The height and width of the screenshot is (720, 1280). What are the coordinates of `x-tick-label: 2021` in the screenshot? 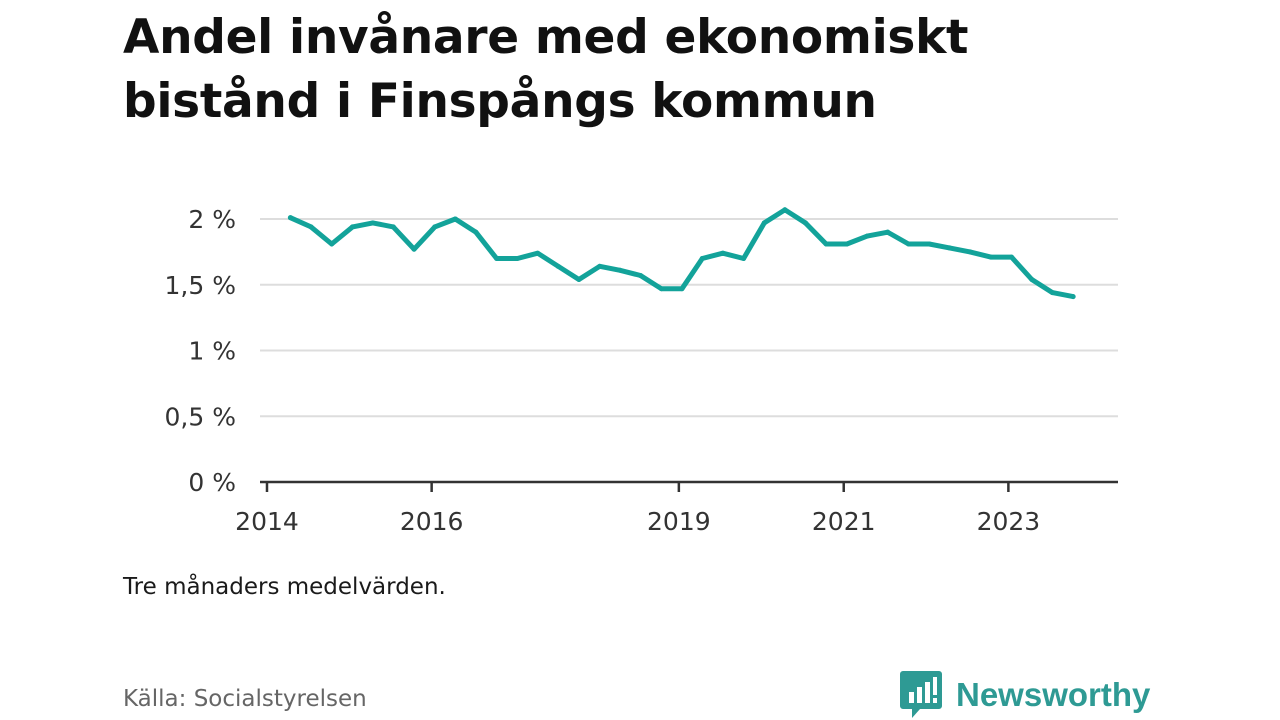 It's located at (844, 521).